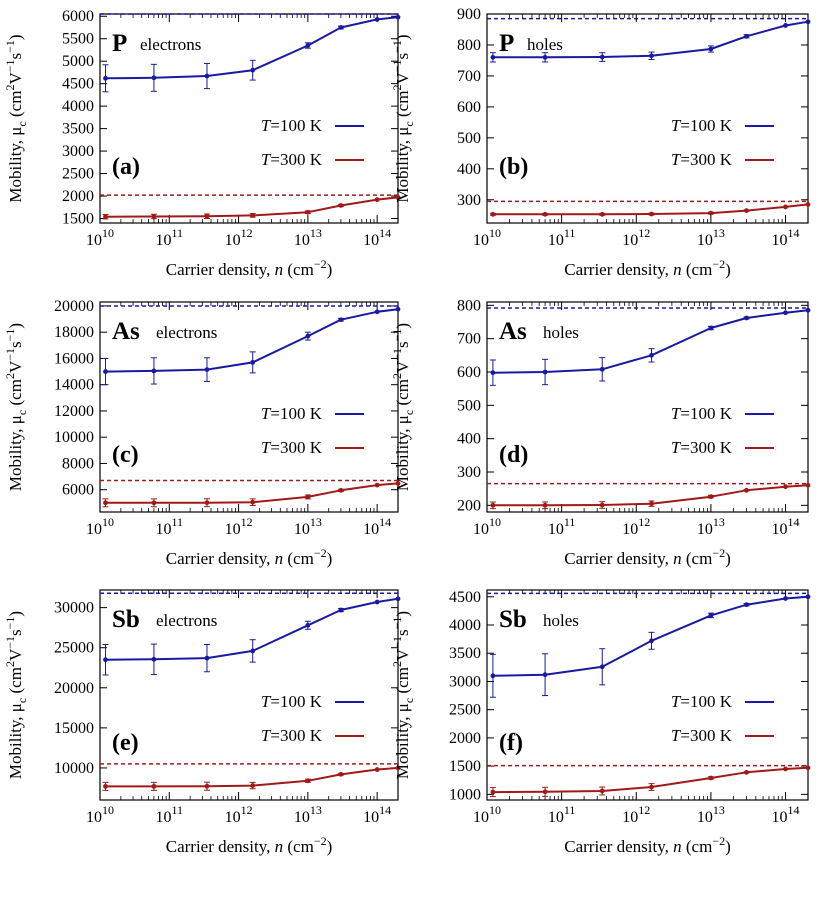 Image resolution: width=830 pixels, height=904 pixels. What do you see at coordinates (465, 710) in the screenshot?
I see `y-tick-label: 2500` at bounding box center [465, 710].